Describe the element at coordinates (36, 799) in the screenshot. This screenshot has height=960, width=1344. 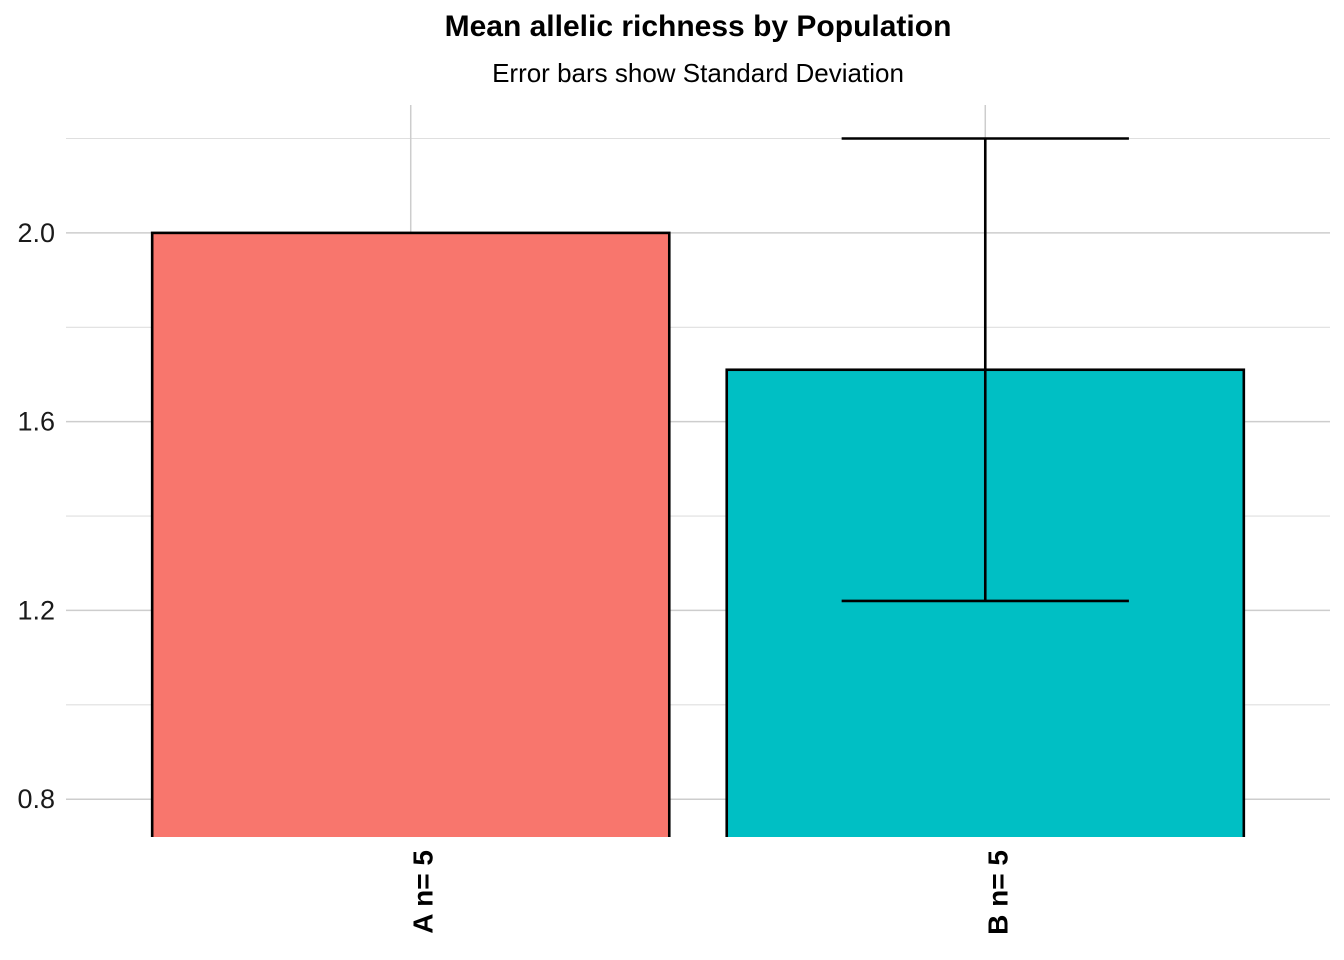
I see `y-tick-label: 0.8` at that location.